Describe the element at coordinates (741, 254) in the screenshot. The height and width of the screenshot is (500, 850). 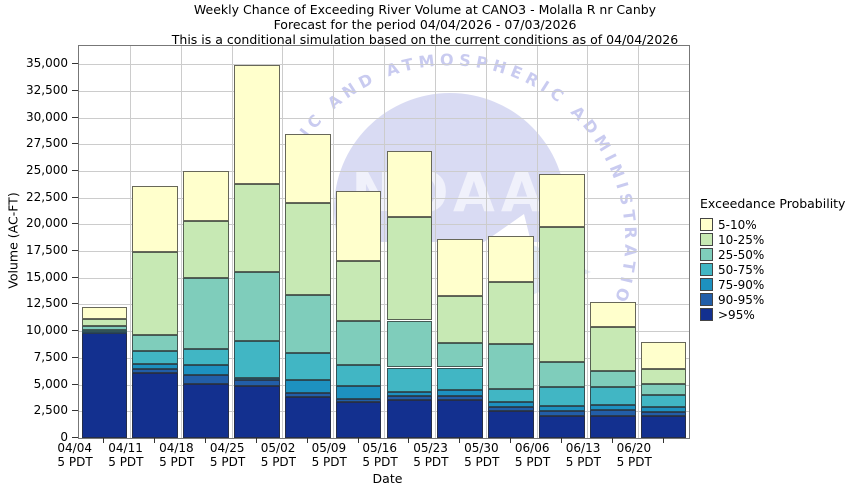
I see `legend-label: 25-50%` at that location.